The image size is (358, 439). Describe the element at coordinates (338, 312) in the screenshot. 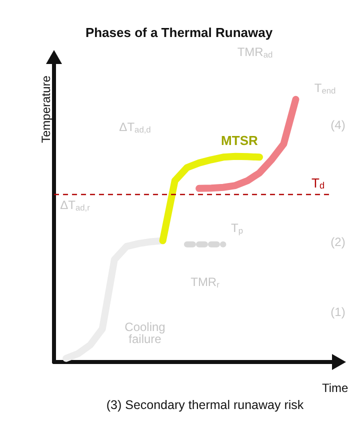

I see `annotation: (1)` at that location.